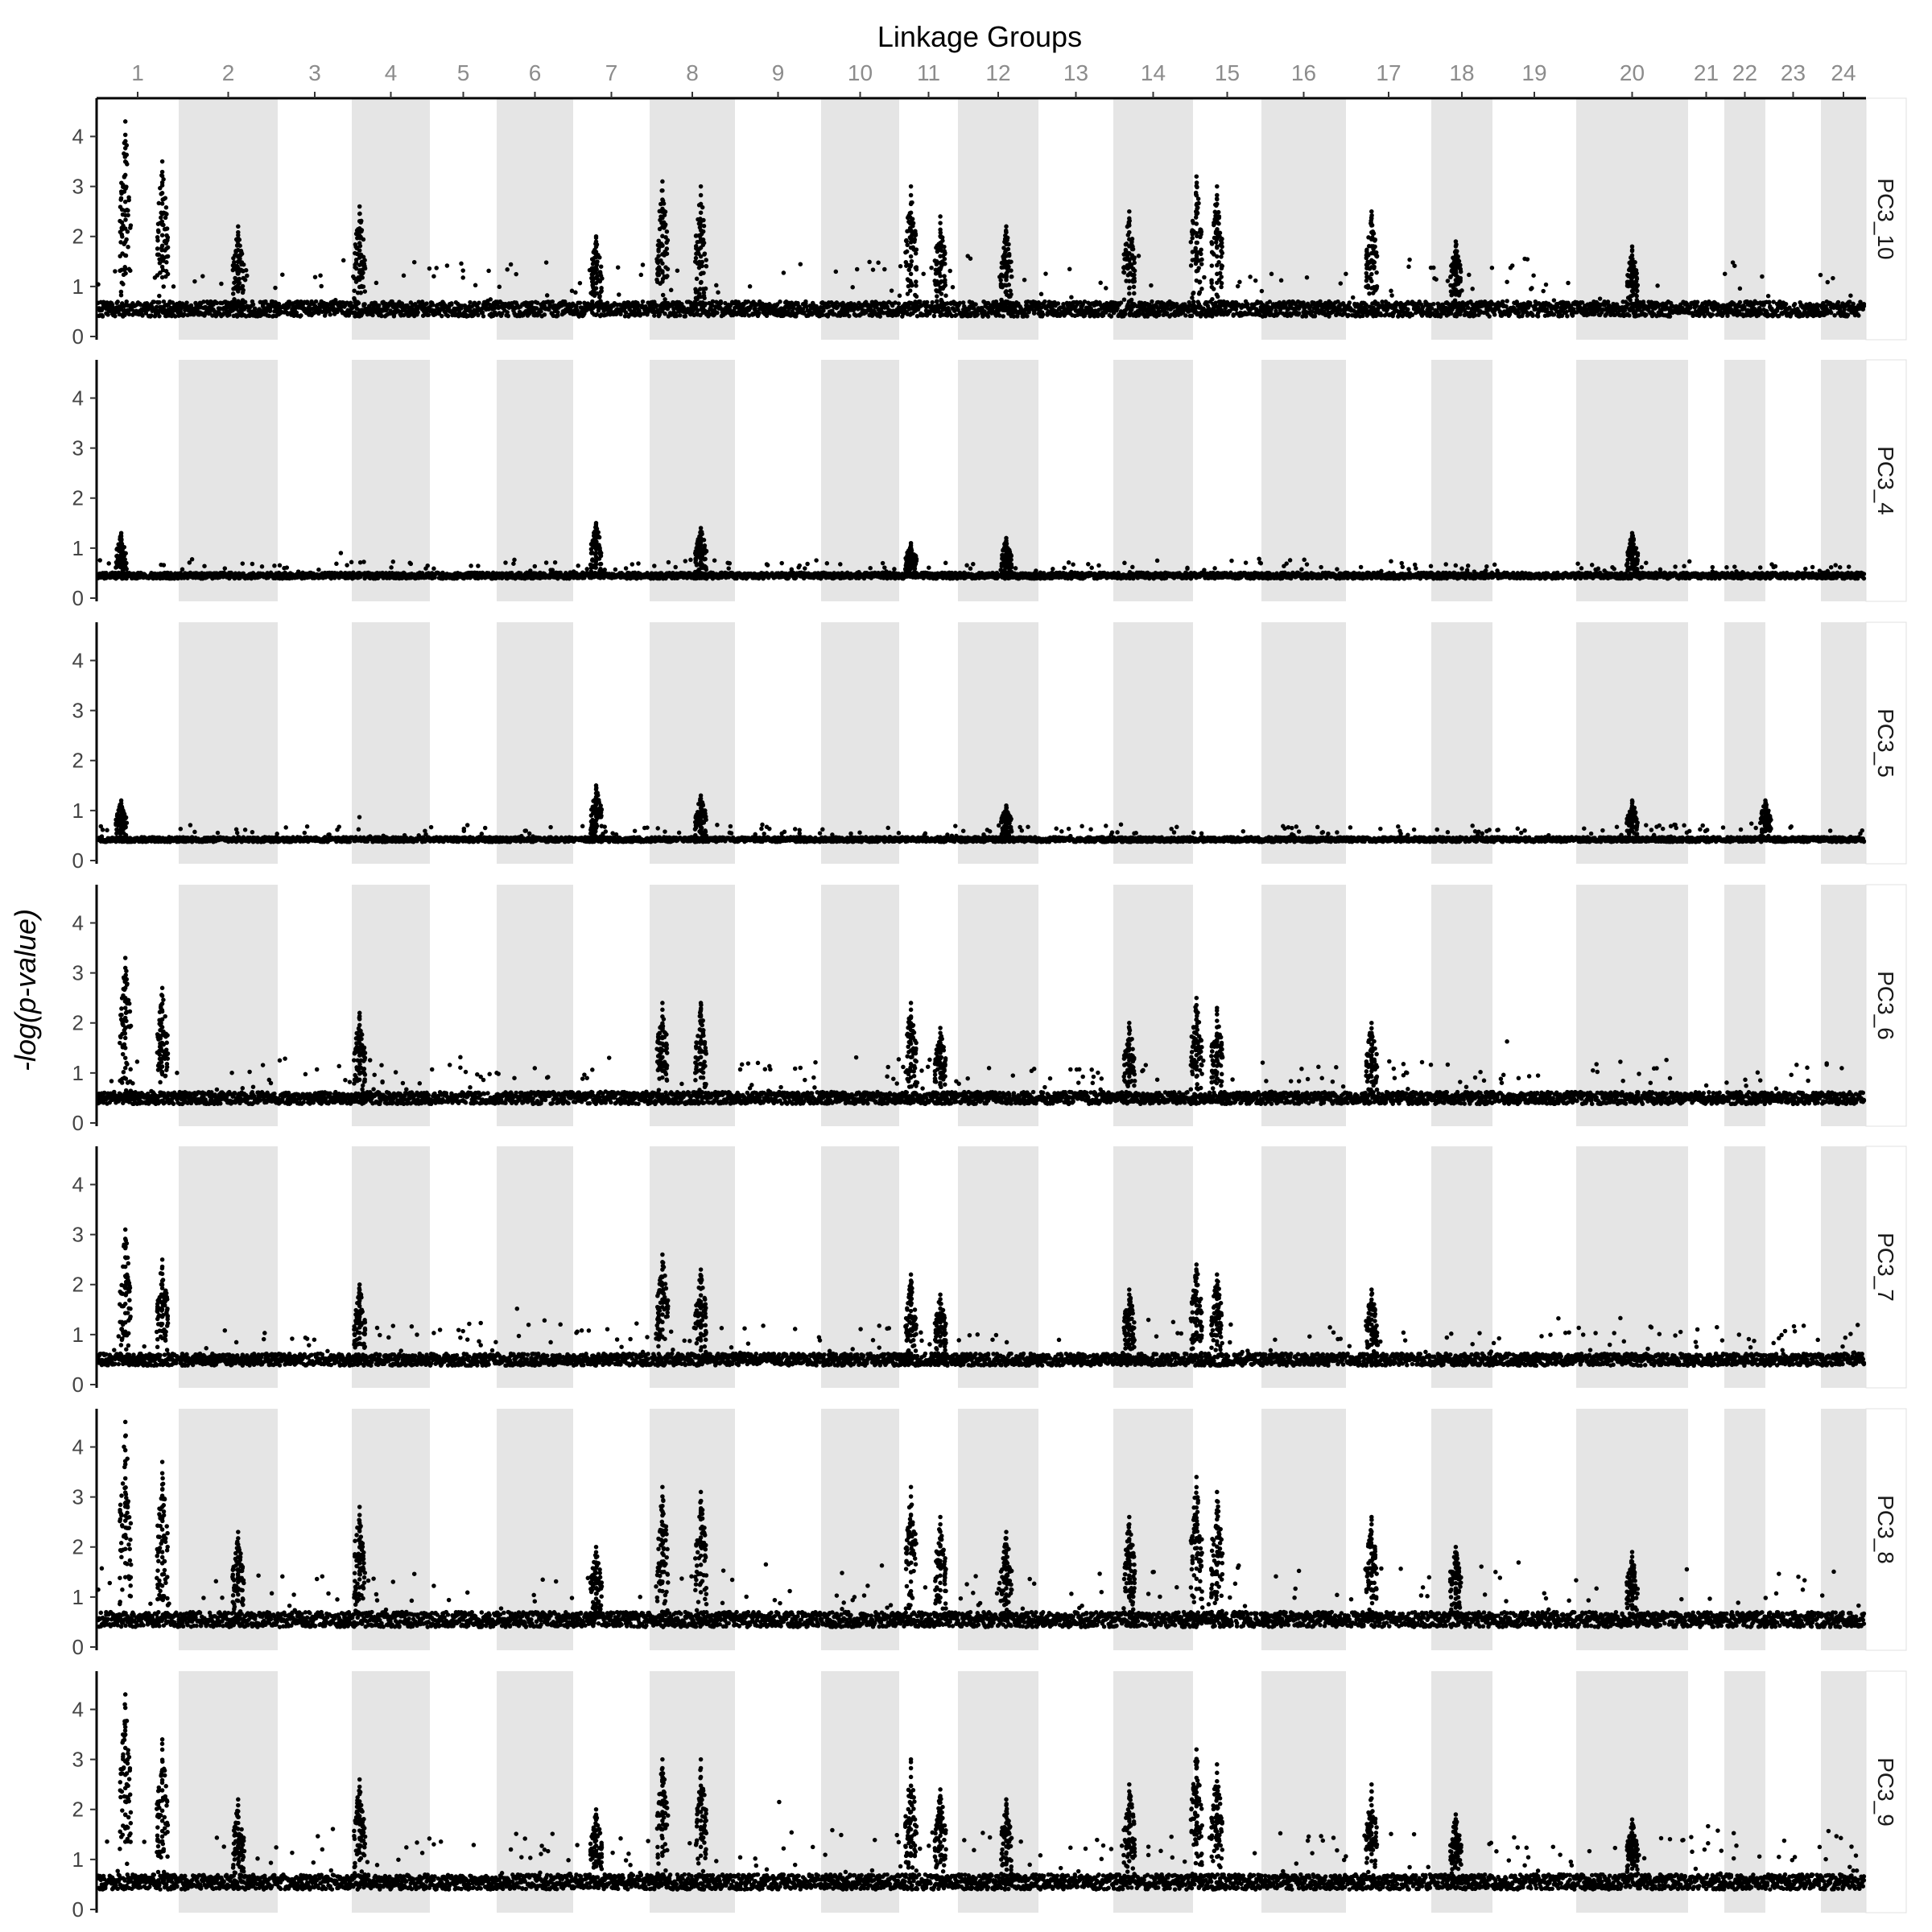  What do you see at coordinates (535, 72) in the screenshot?
I see `linkage-group-label: 6` at bounding box center [535, 72].